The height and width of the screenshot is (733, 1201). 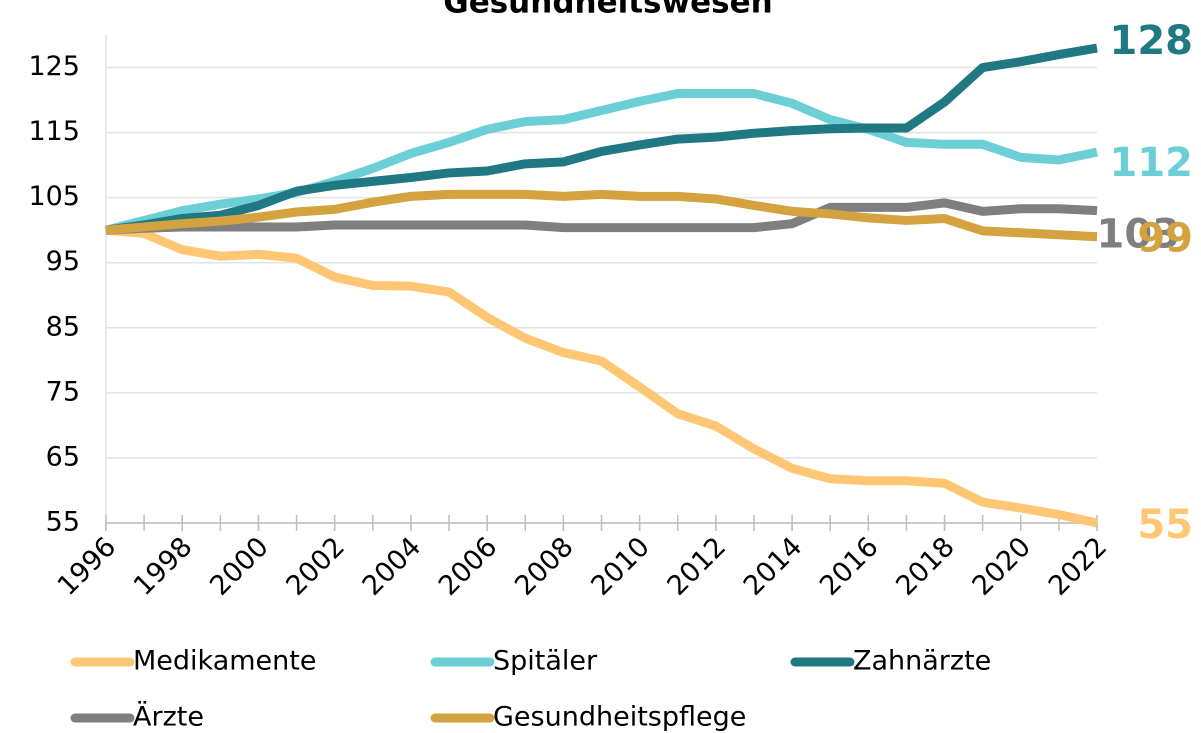 What do you see at coordinates (63, 456) in the screenshot?
I see `y-tick-label: 65` at bounding box center [63, 456].